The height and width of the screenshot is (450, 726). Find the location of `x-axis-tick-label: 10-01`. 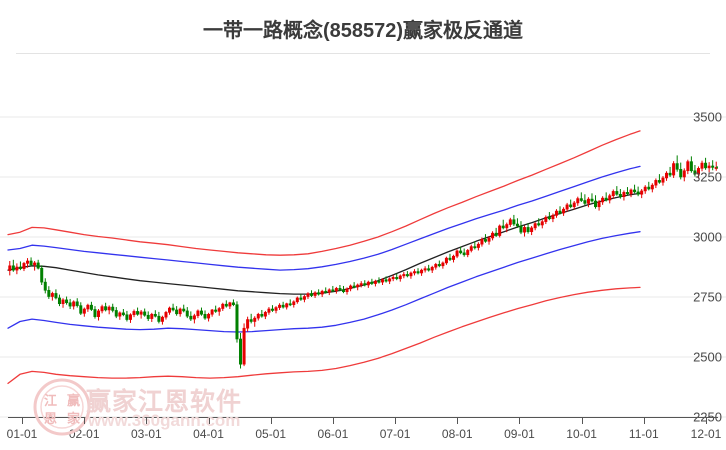

x-axis-tick-label: 10-01 is located at coordinates (581, 434).